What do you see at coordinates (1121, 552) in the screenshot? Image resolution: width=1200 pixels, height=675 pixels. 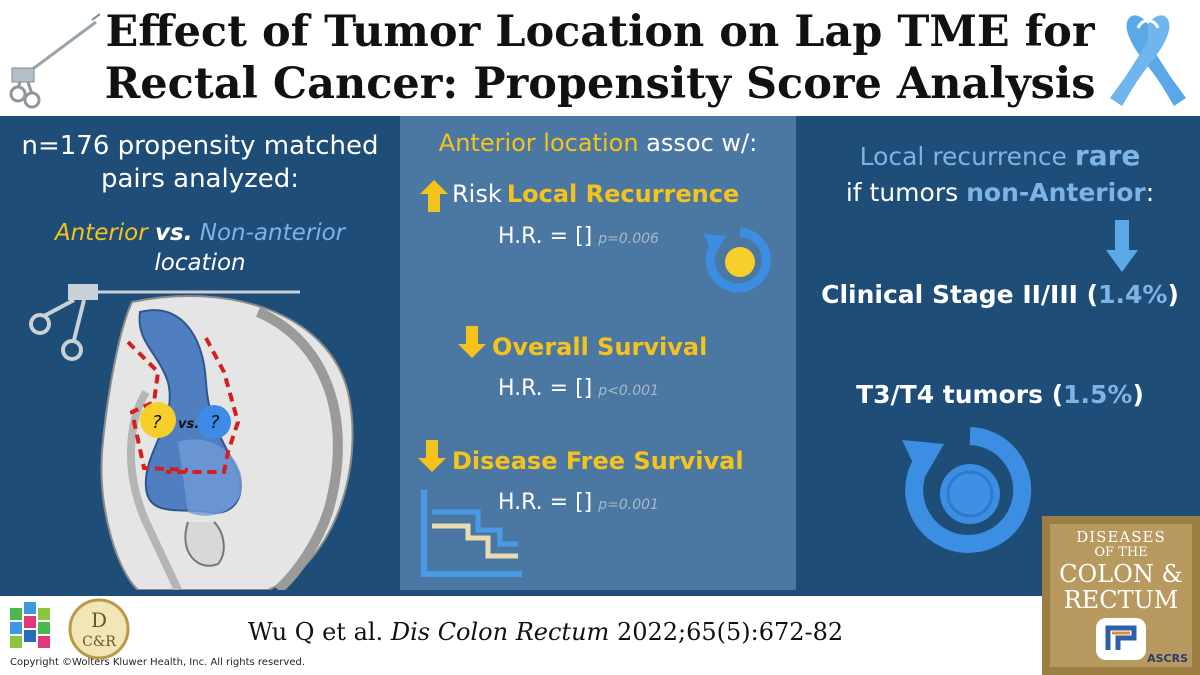 I see `journal-line-2: OF THE` at bounding box center [1121, 552].